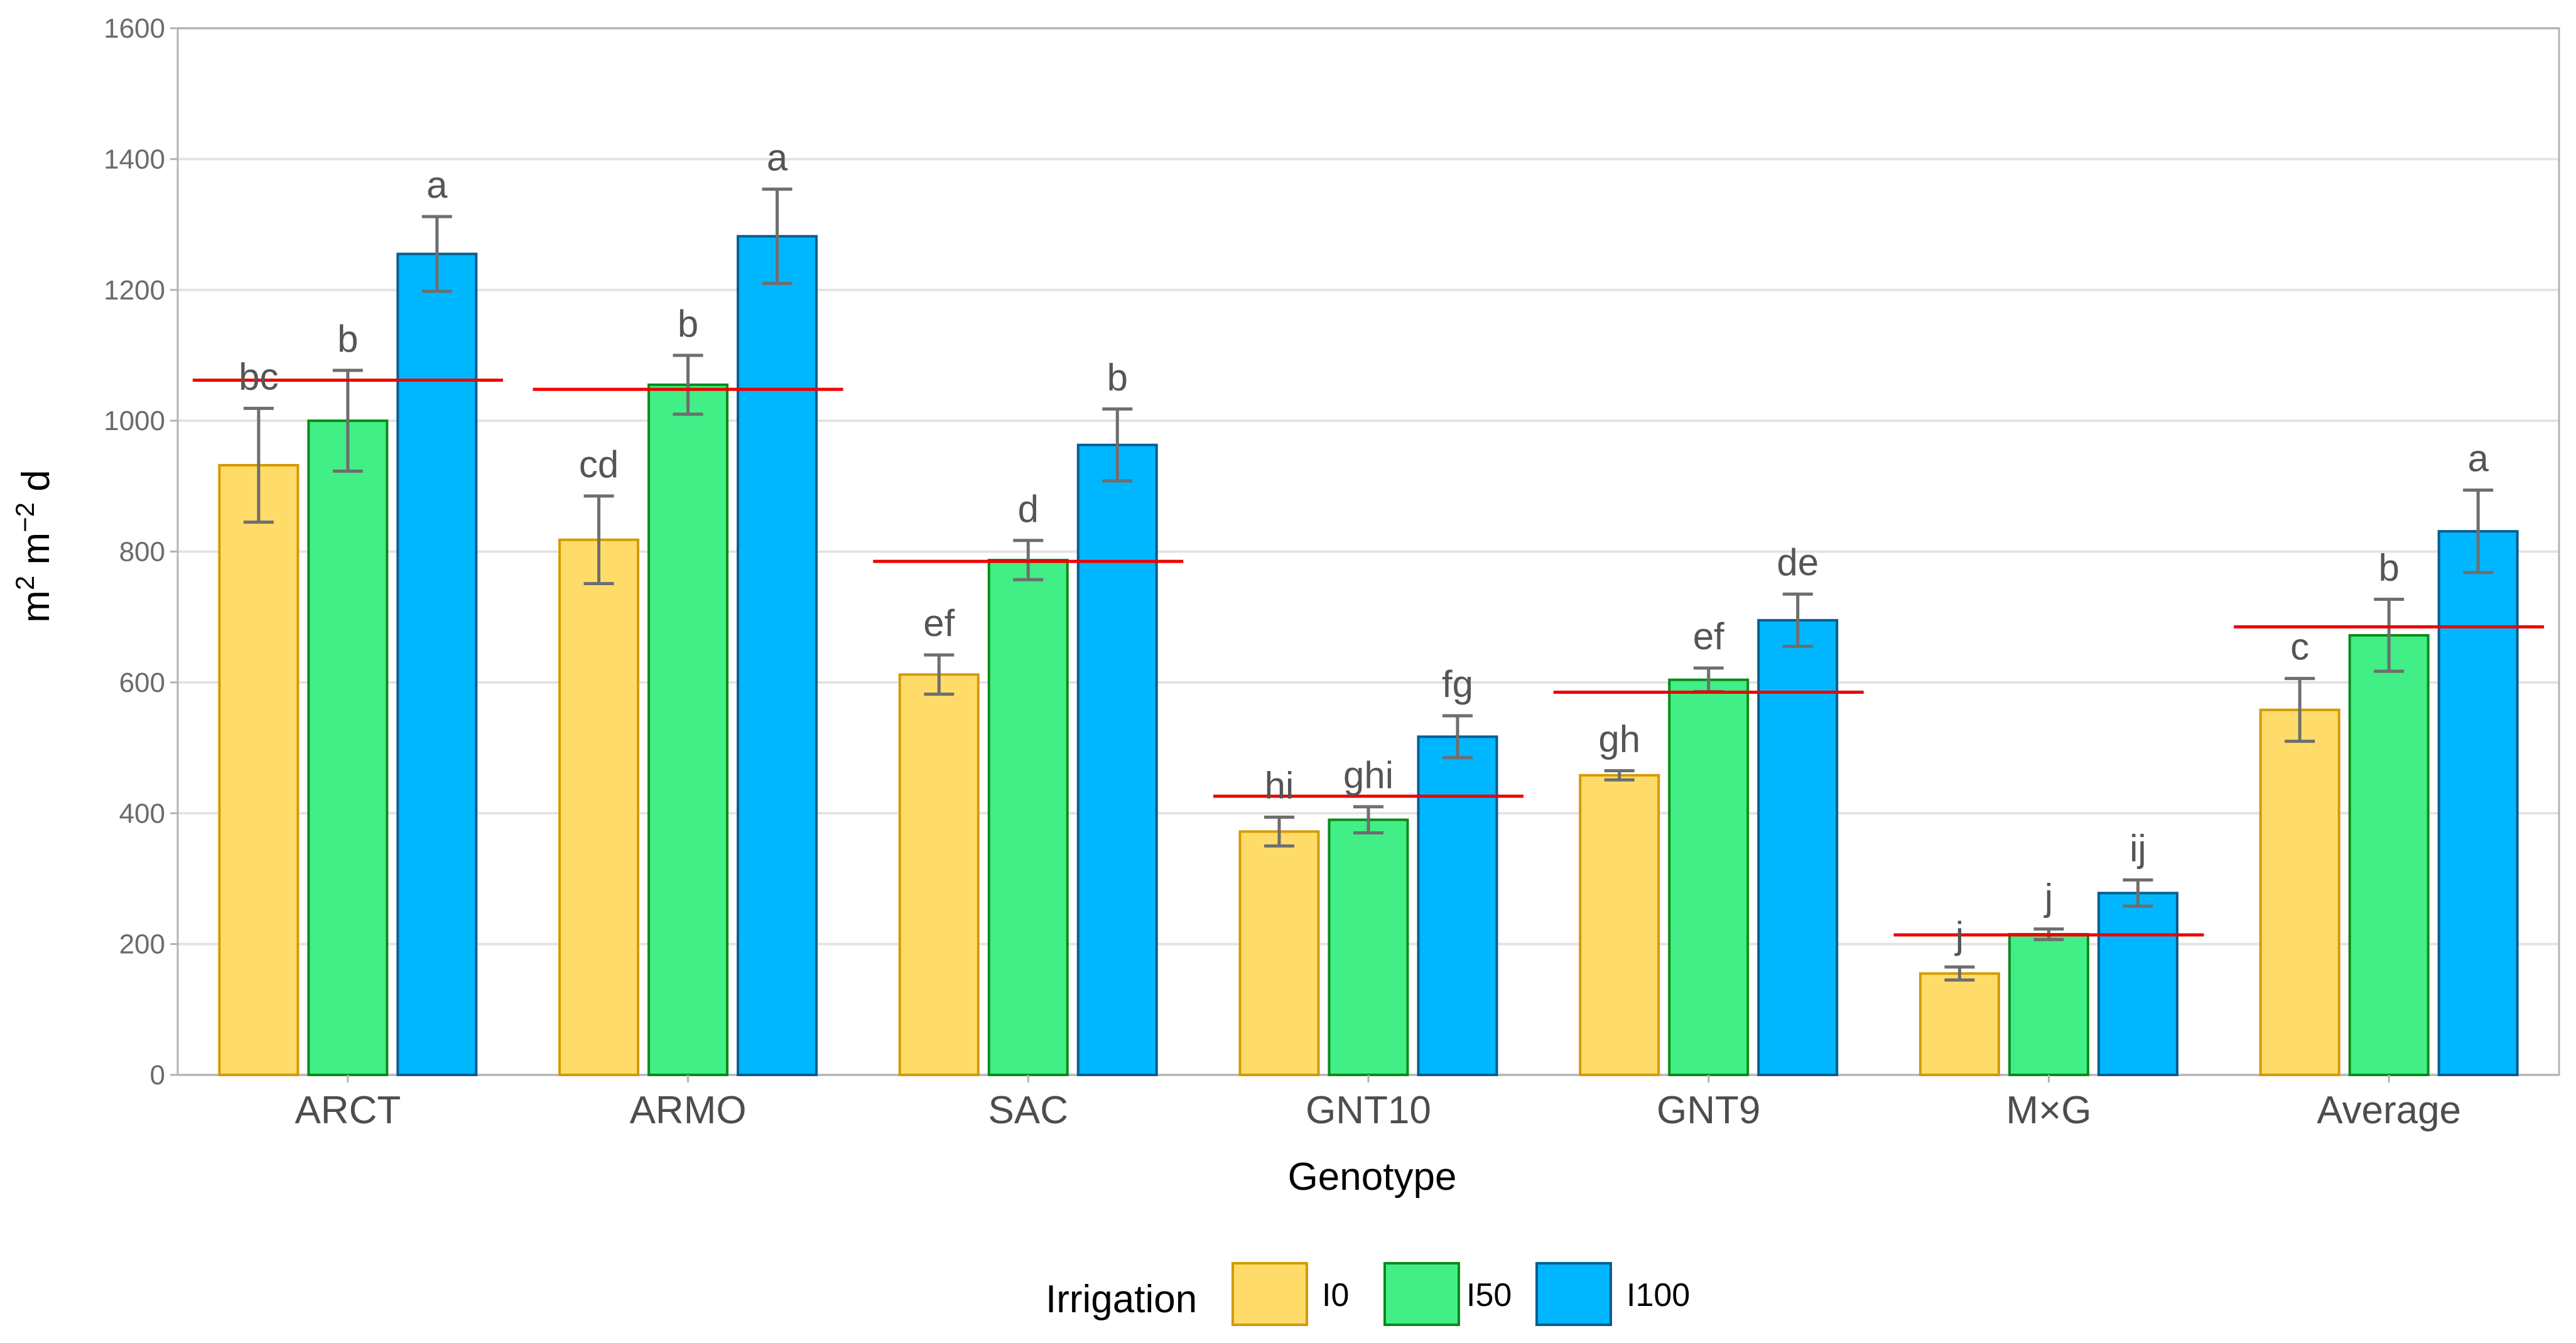 The width and height of the screenshot is (2576, 1343). I want to click on y-tick-label: 200, so click(142, 944).